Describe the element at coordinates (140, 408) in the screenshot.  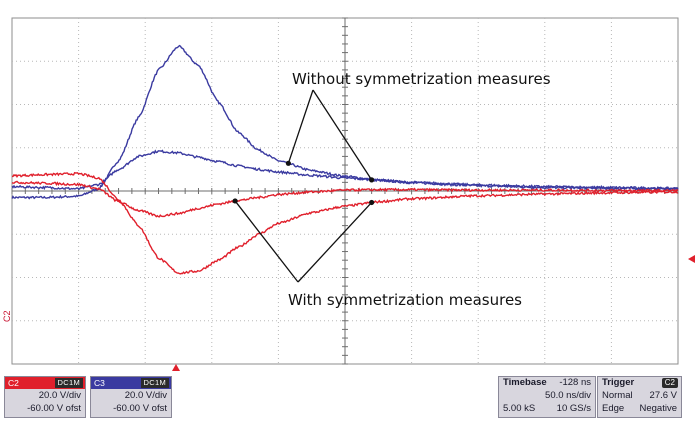
I see `channel-c3-offset: -60.00 V ofst` at that location.